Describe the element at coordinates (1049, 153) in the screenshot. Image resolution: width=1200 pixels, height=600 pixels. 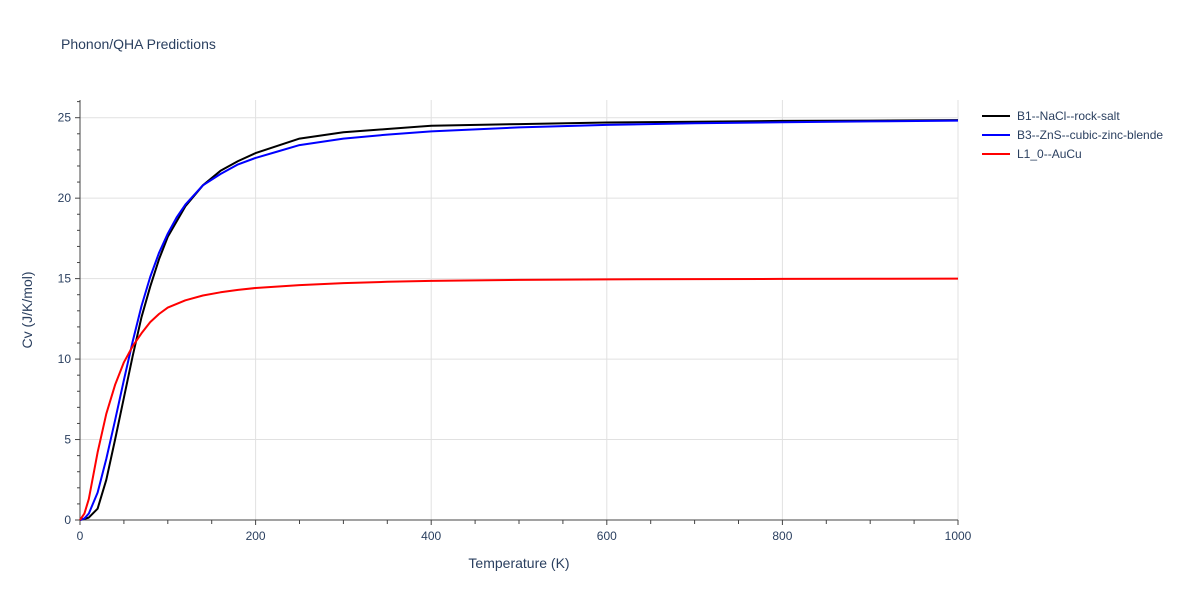
I see `legend-label: L1_0--AuCu` at that location.